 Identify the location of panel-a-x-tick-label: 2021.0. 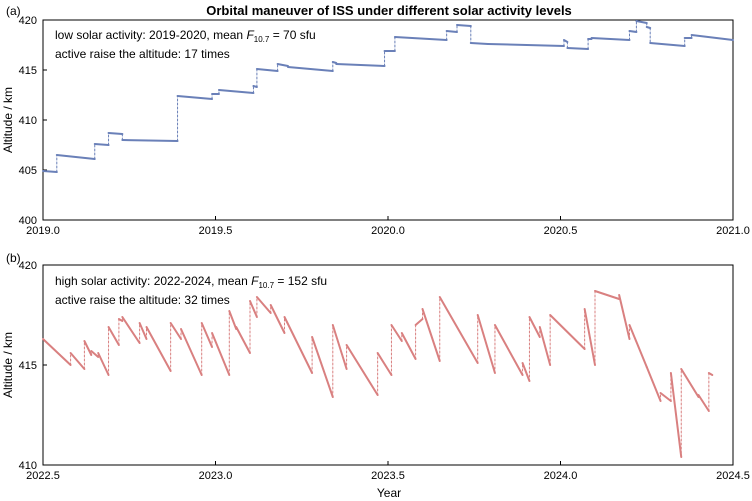
(733, 231).